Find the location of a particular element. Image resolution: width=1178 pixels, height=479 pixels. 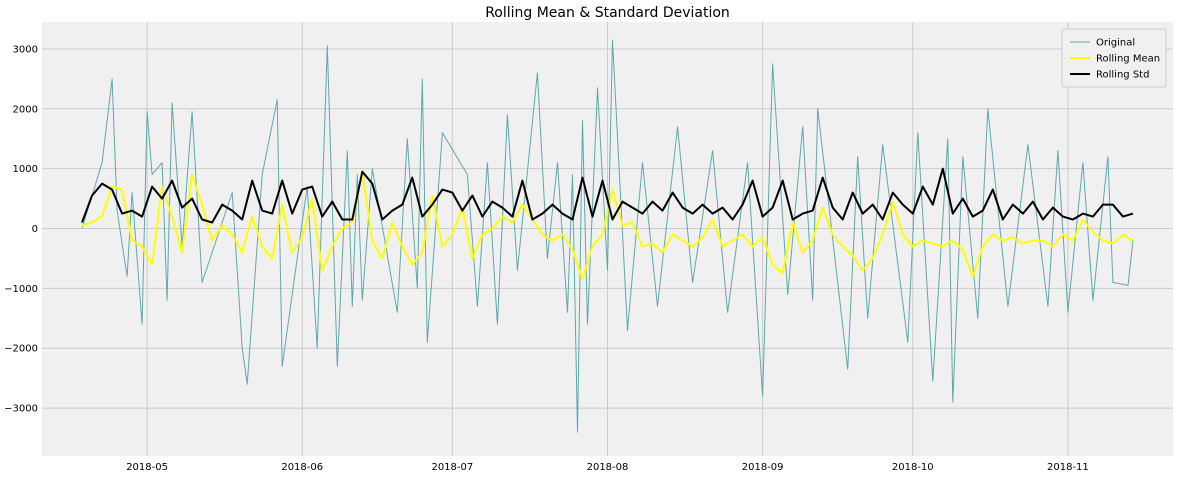

legend-label: Original is located at coordinates (1115, 43).